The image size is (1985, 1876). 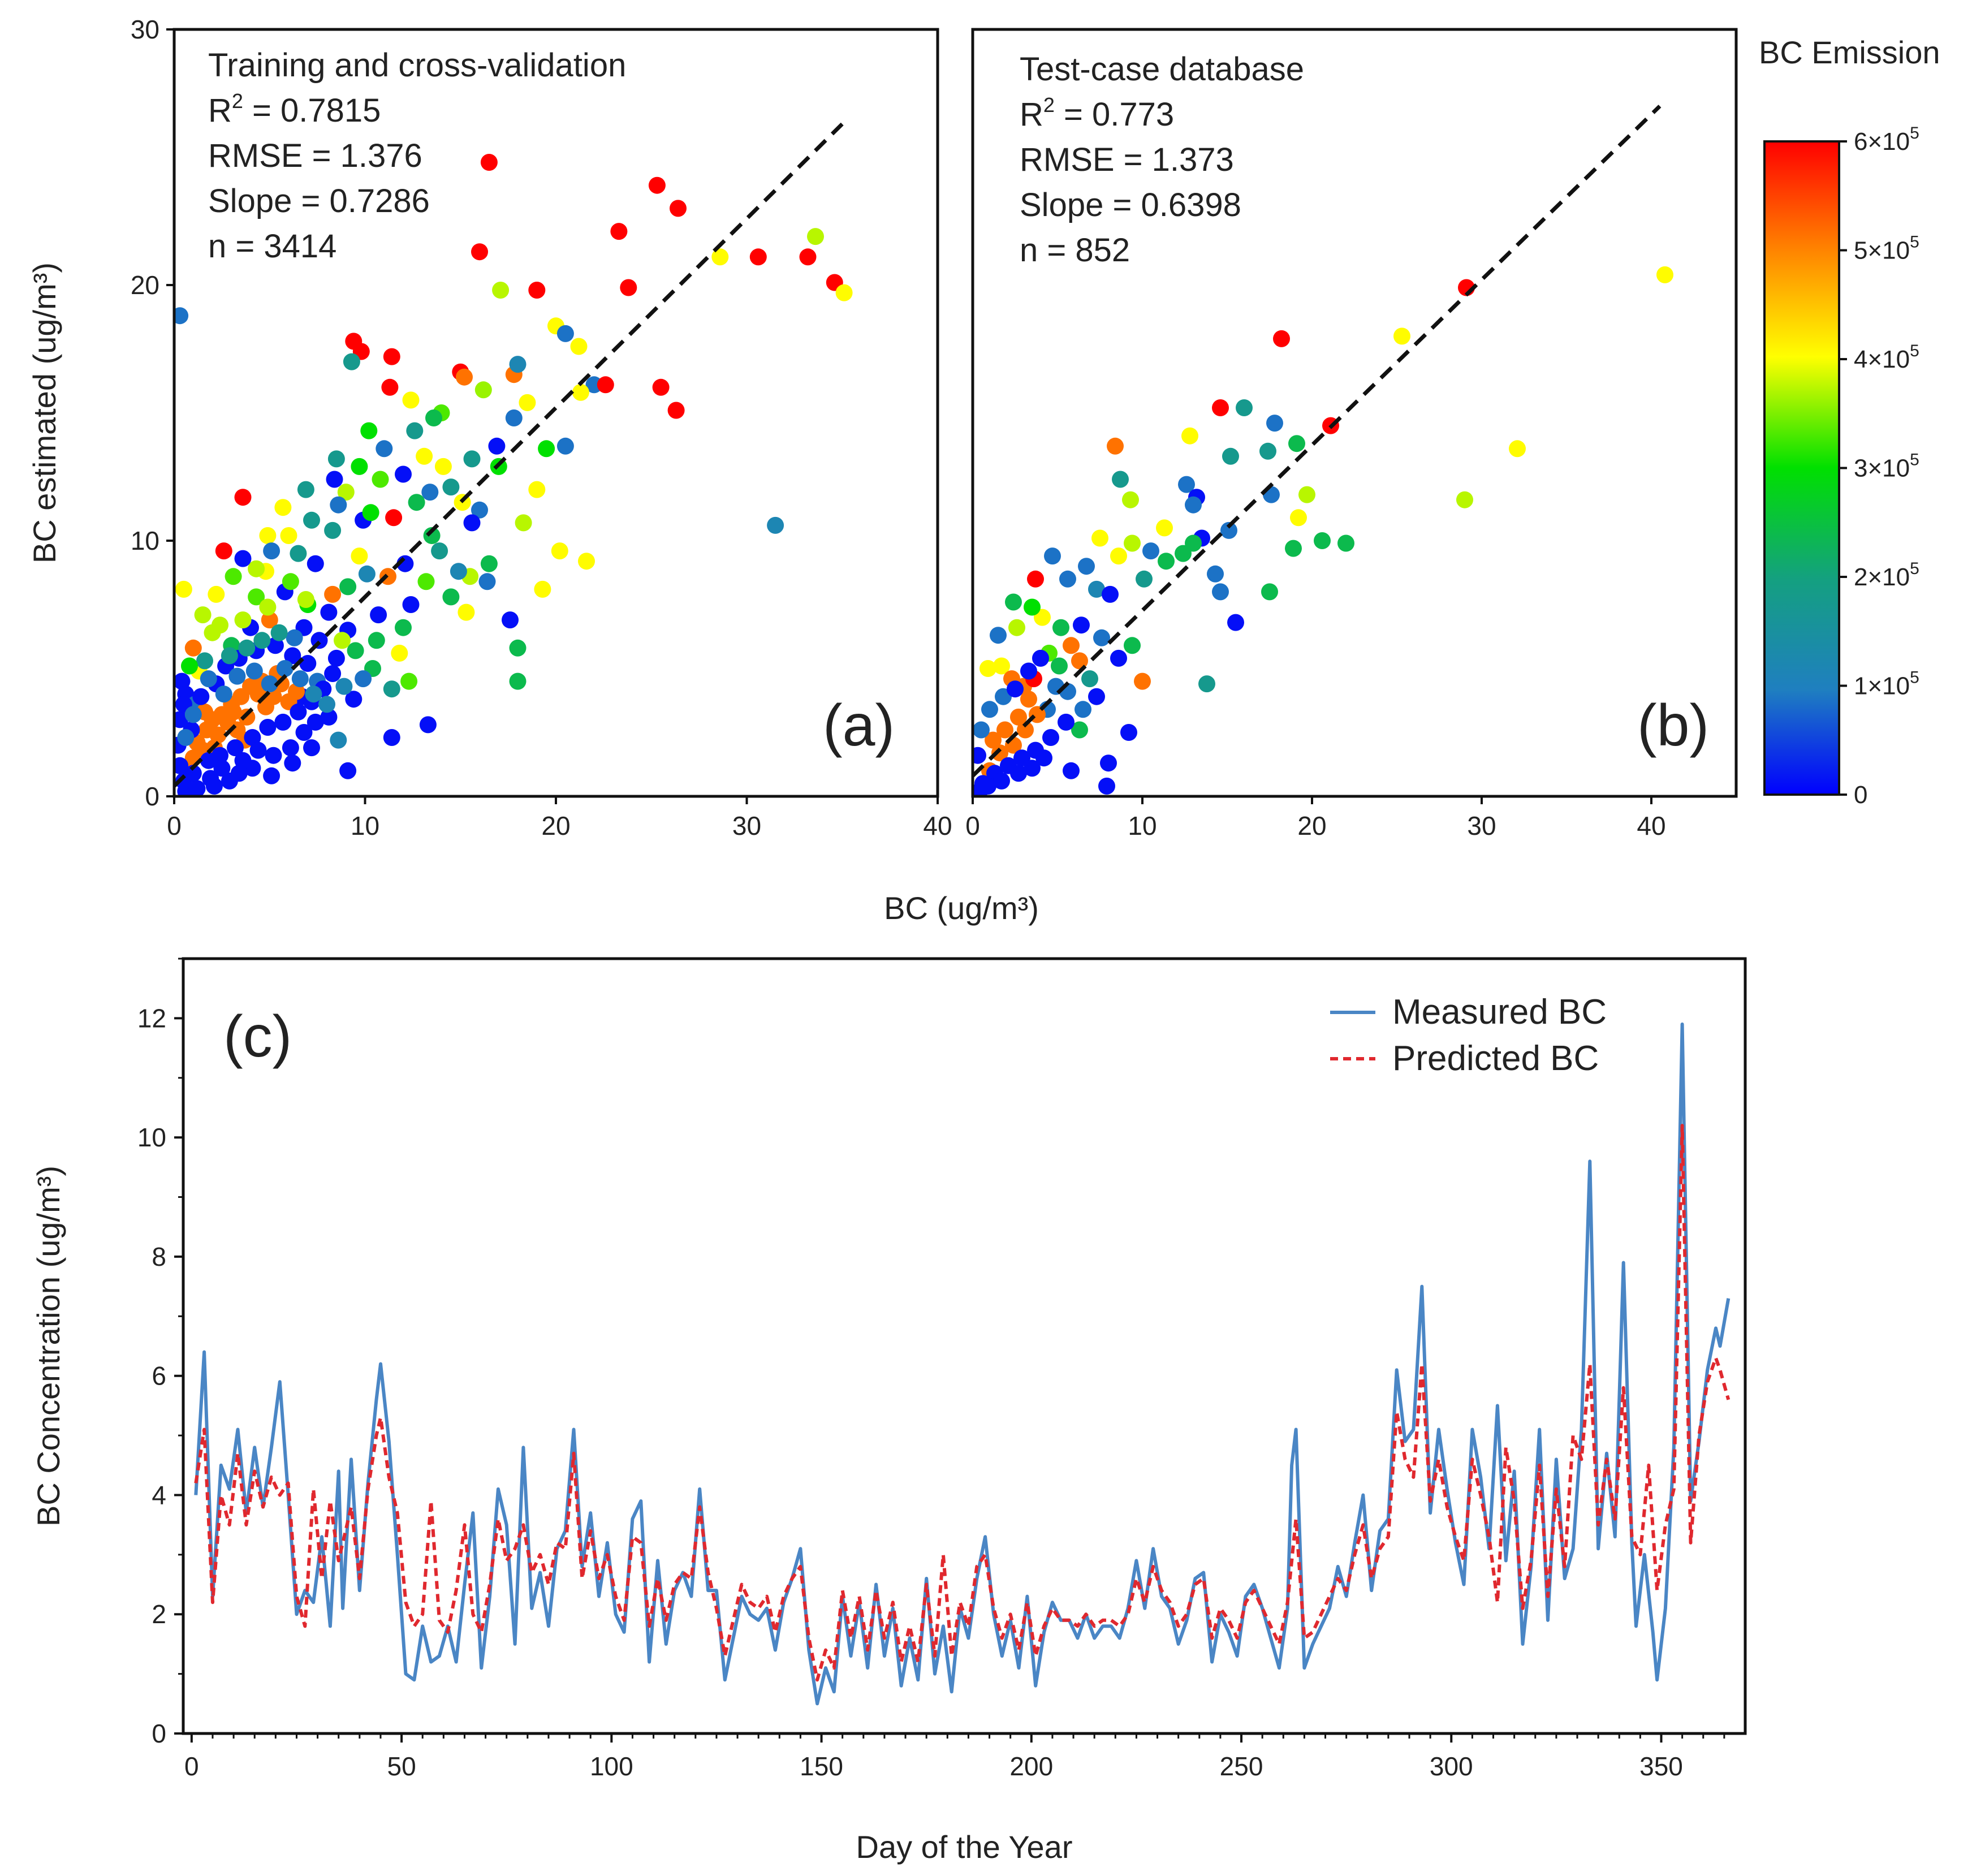 I want to click on panel-a-r2-sup: 2, so click(x=237, y=101).